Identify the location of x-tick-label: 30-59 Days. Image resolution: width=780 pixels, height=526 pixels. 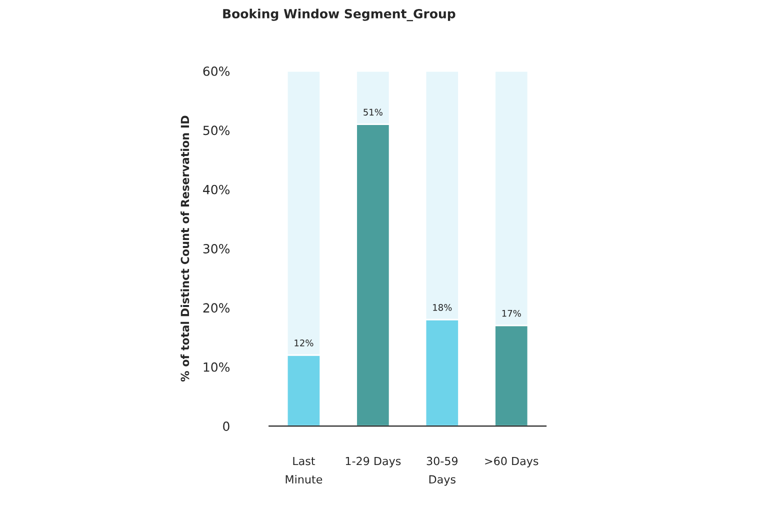
(442, 471).